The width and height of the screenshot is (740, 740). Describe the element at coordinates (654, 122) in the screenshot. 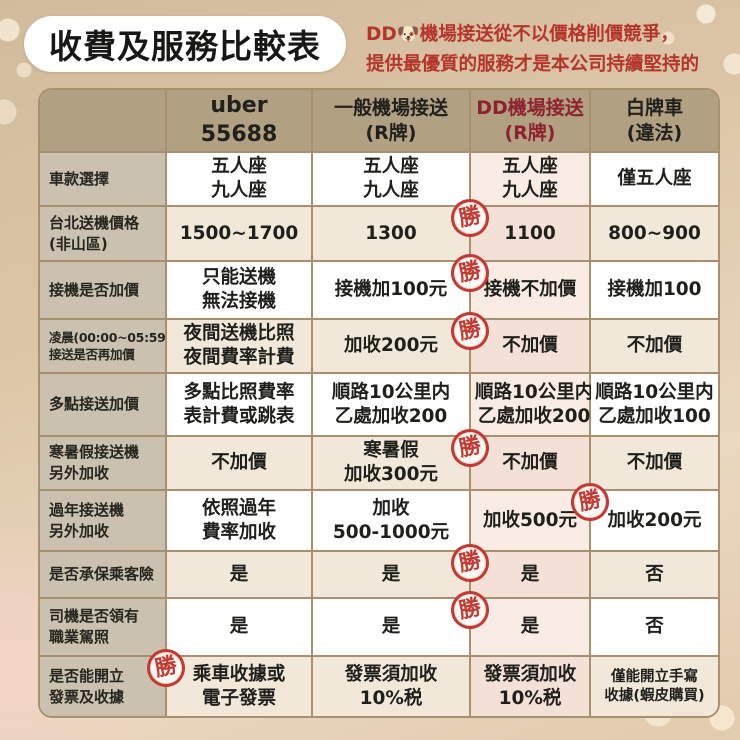

I see `col-header-white-plate: 白牌車 (違法)` at that location.